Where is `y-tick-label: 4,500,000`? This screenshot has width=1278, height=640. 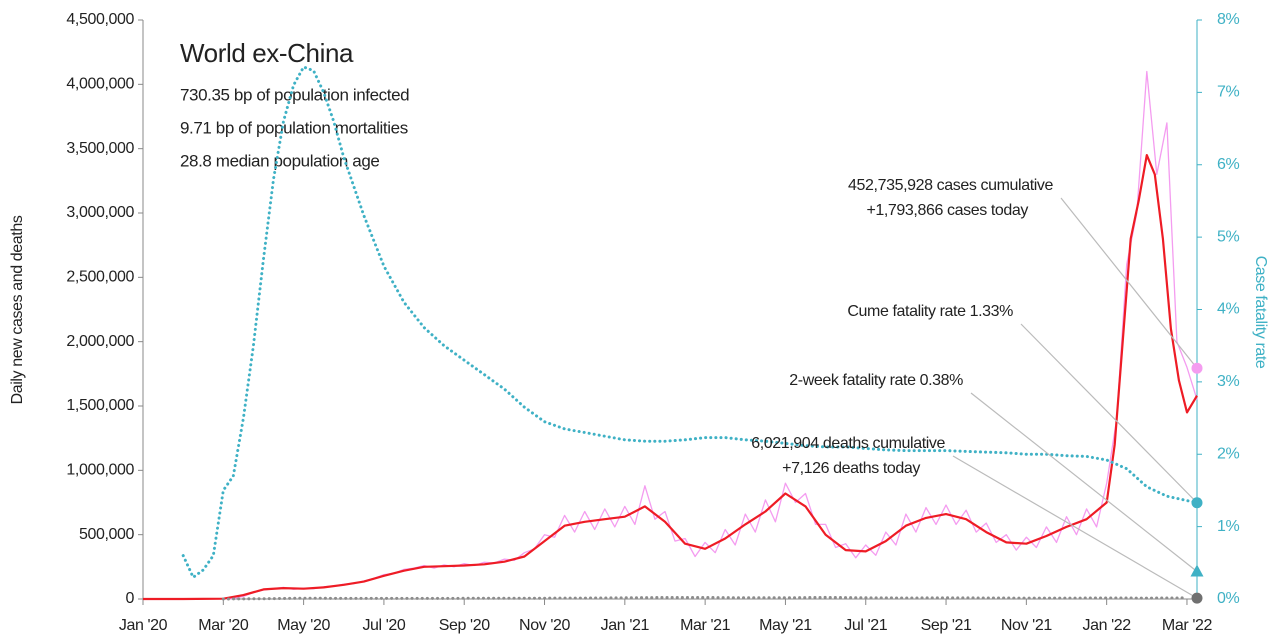
y-tick-label: 4,500,000 is located at coordinates (100, 19).